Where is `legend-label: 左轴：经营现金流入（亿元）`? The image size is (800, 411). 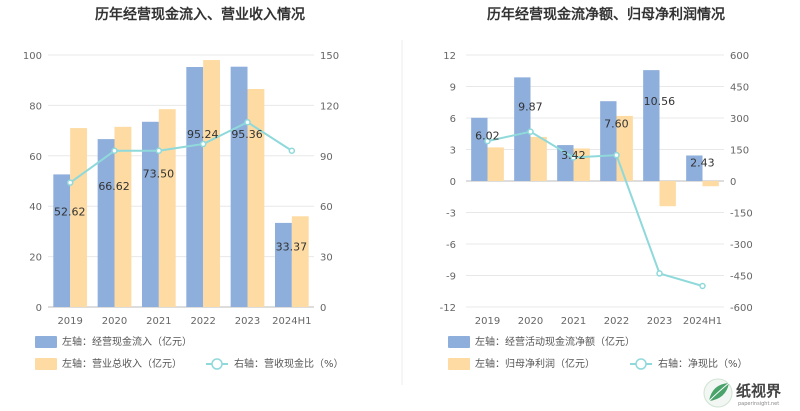
legend-label: 左轴：经营现金流入（亿元） is located at coordinates (127, 341).